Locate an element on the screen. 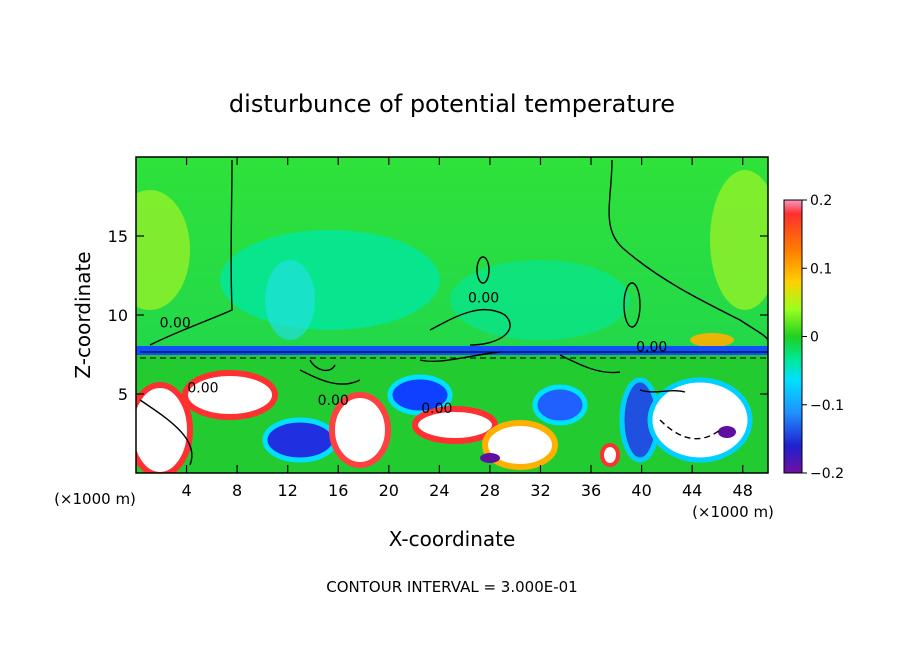 This screenshot has height=654, width=904. x-tick-label: 16 is located at coordinates (338, 490).